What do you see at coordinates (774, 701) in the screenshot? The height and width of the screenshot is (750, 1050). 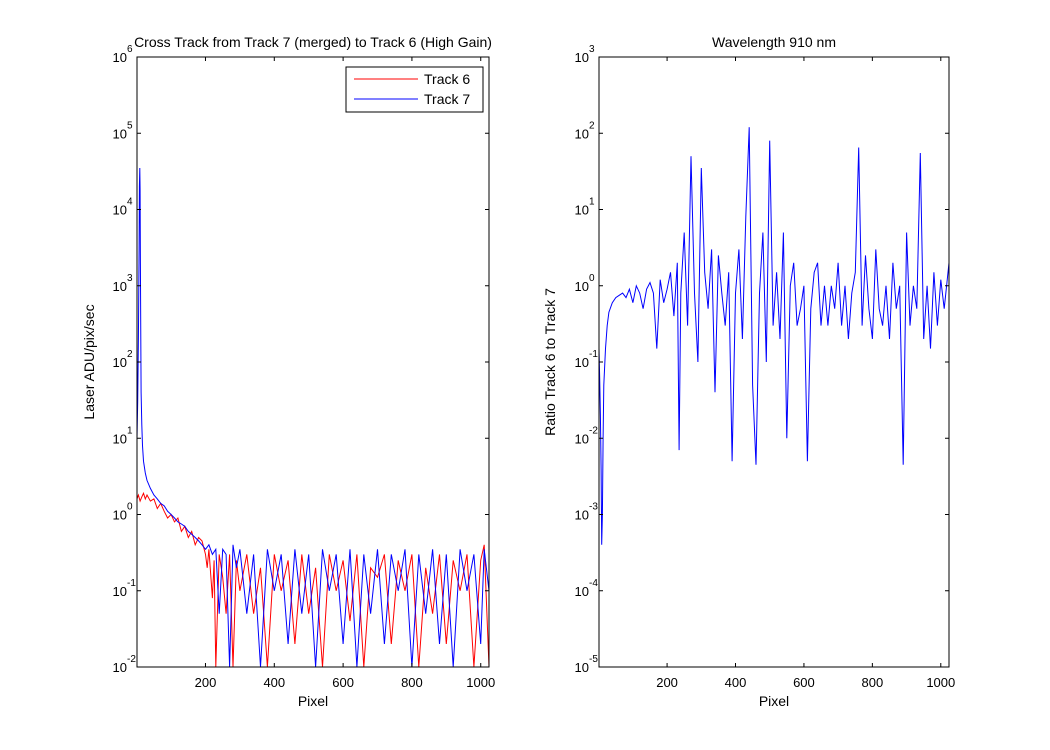 I see `right-x-axis-label: Pixel` at bounding box center [774, 701].